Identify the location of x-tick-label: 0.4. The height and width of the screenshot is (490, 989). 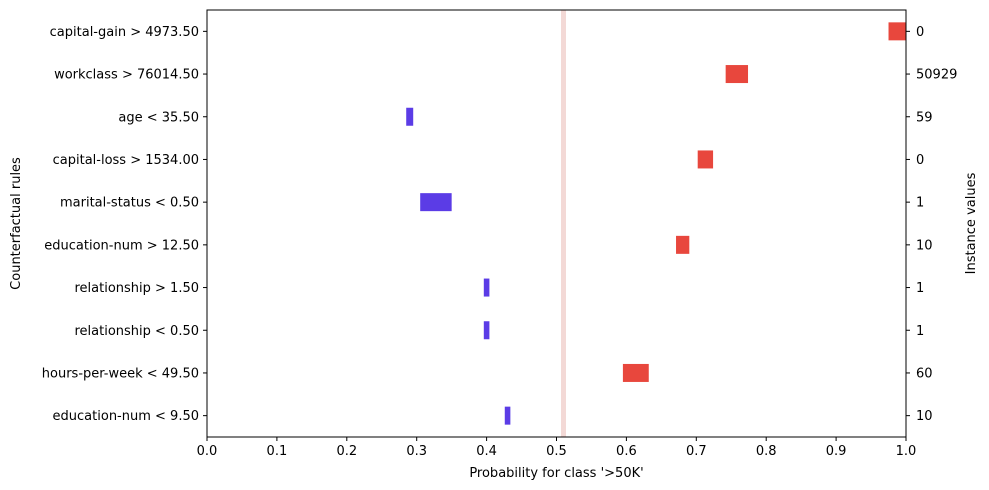
(486, 451).